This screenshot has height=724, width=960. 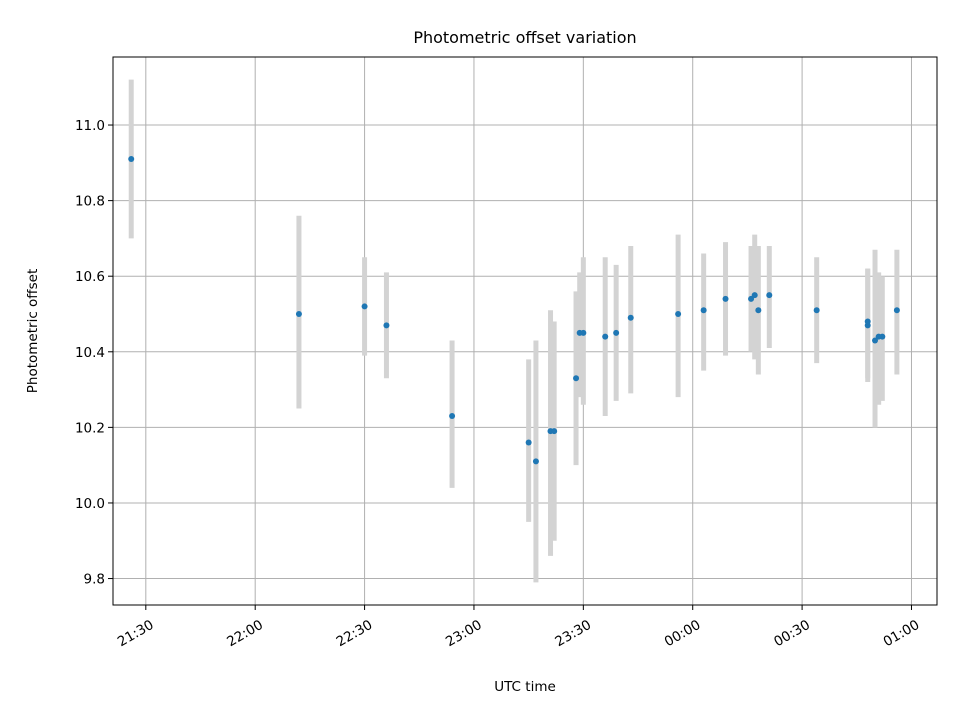 What do you see at coordinates (524, 37) in the screenshot?
I see `chart-title: Photometric offset variation` at bounding box center [524, 37].